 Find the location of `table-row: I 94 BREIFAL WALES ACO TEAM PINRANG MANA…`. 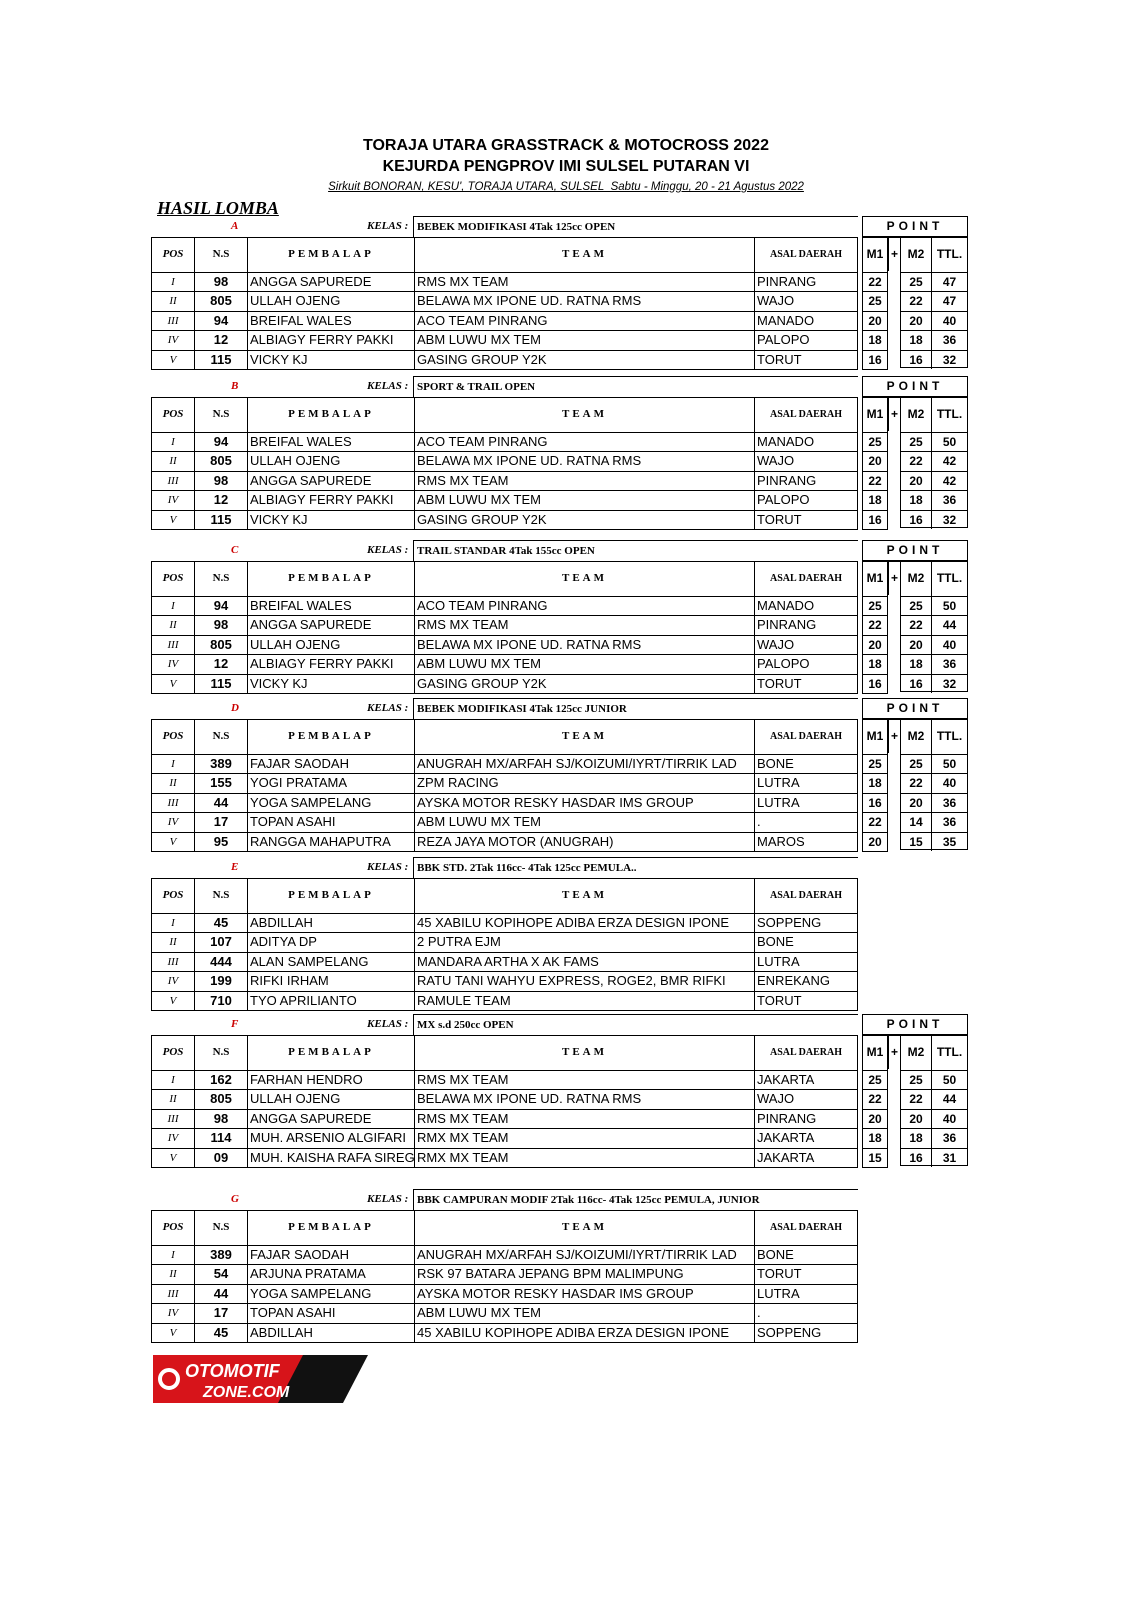

table-row: I 94 BREIFAL WALES ACO TEAM PINRANG MANA… is located at coordinates (504, 606).